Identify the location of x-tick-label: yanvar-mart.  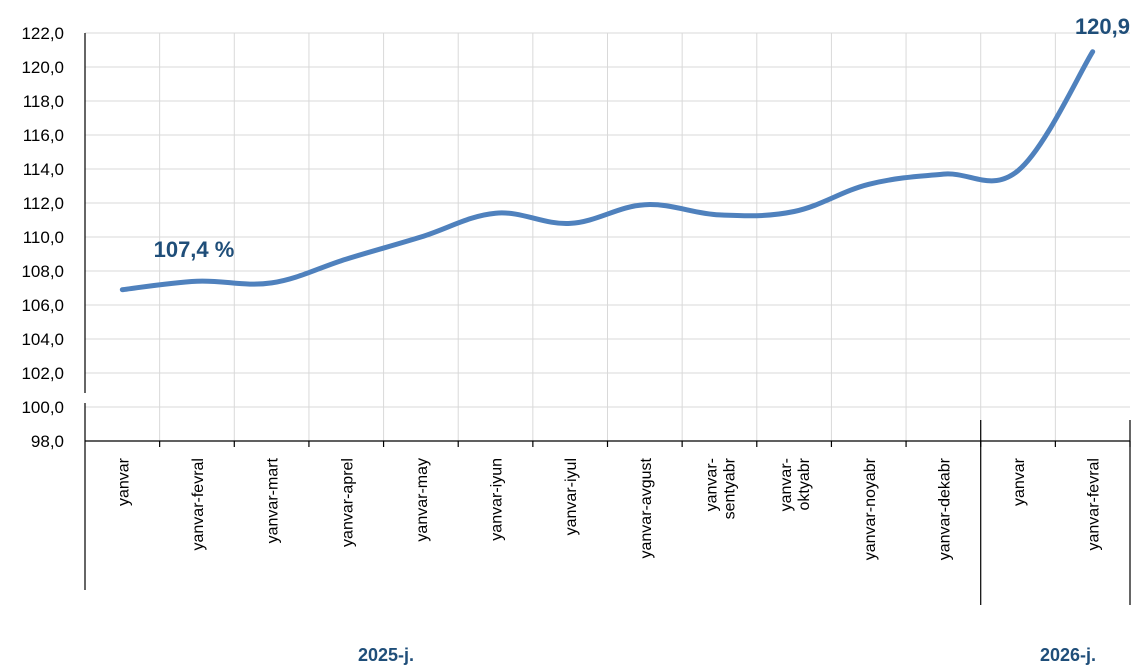
(273, 500).